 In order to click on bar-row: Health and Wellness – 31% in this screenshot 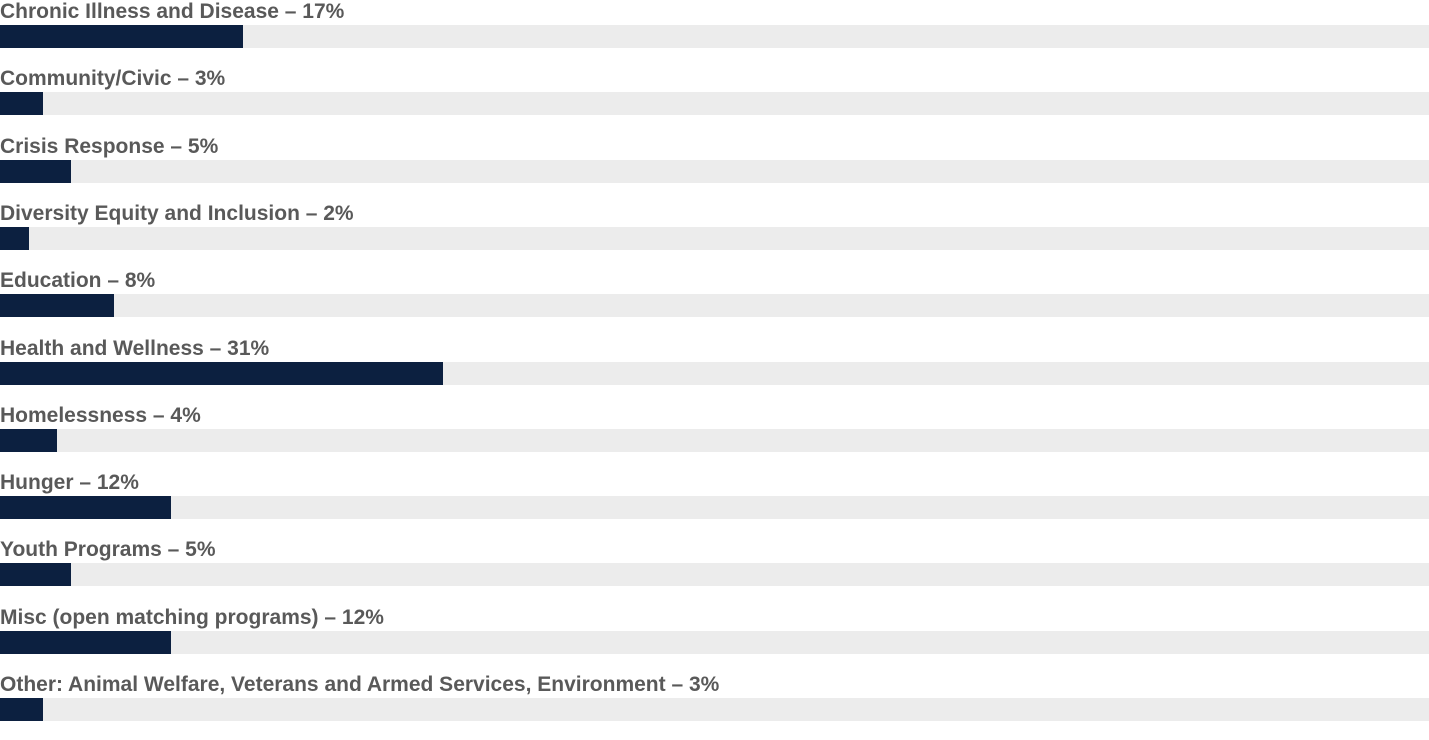, I will do `click(714, 370)`.